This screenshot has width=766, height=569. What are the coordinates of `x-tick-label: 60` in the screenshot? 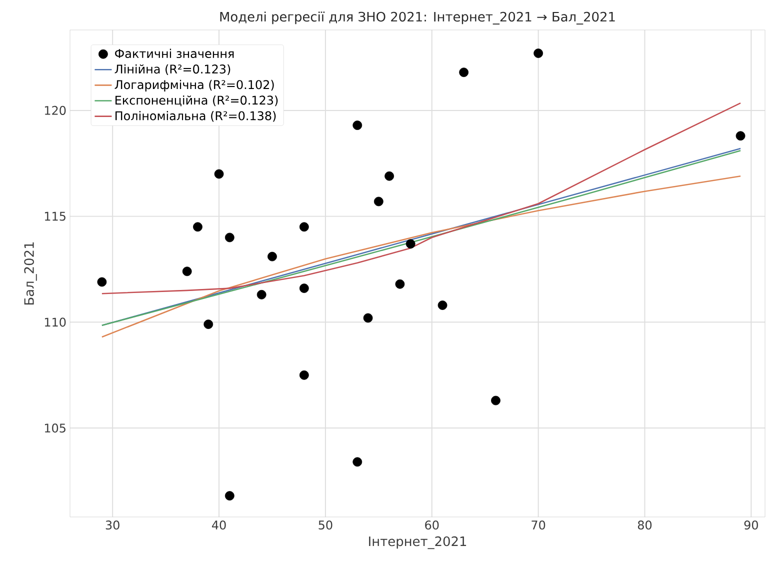 It's located at (432, 525).